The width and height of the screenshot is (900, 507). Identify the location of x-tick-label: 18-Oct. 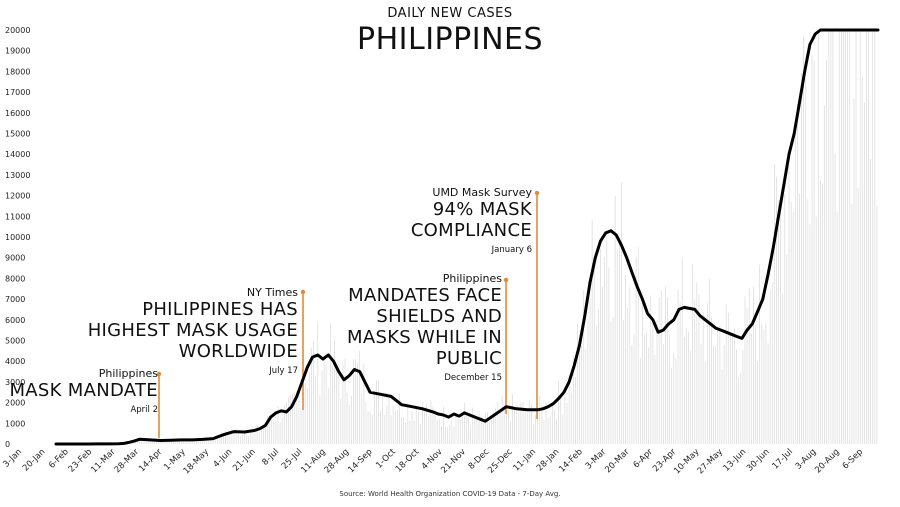
(408, 461).